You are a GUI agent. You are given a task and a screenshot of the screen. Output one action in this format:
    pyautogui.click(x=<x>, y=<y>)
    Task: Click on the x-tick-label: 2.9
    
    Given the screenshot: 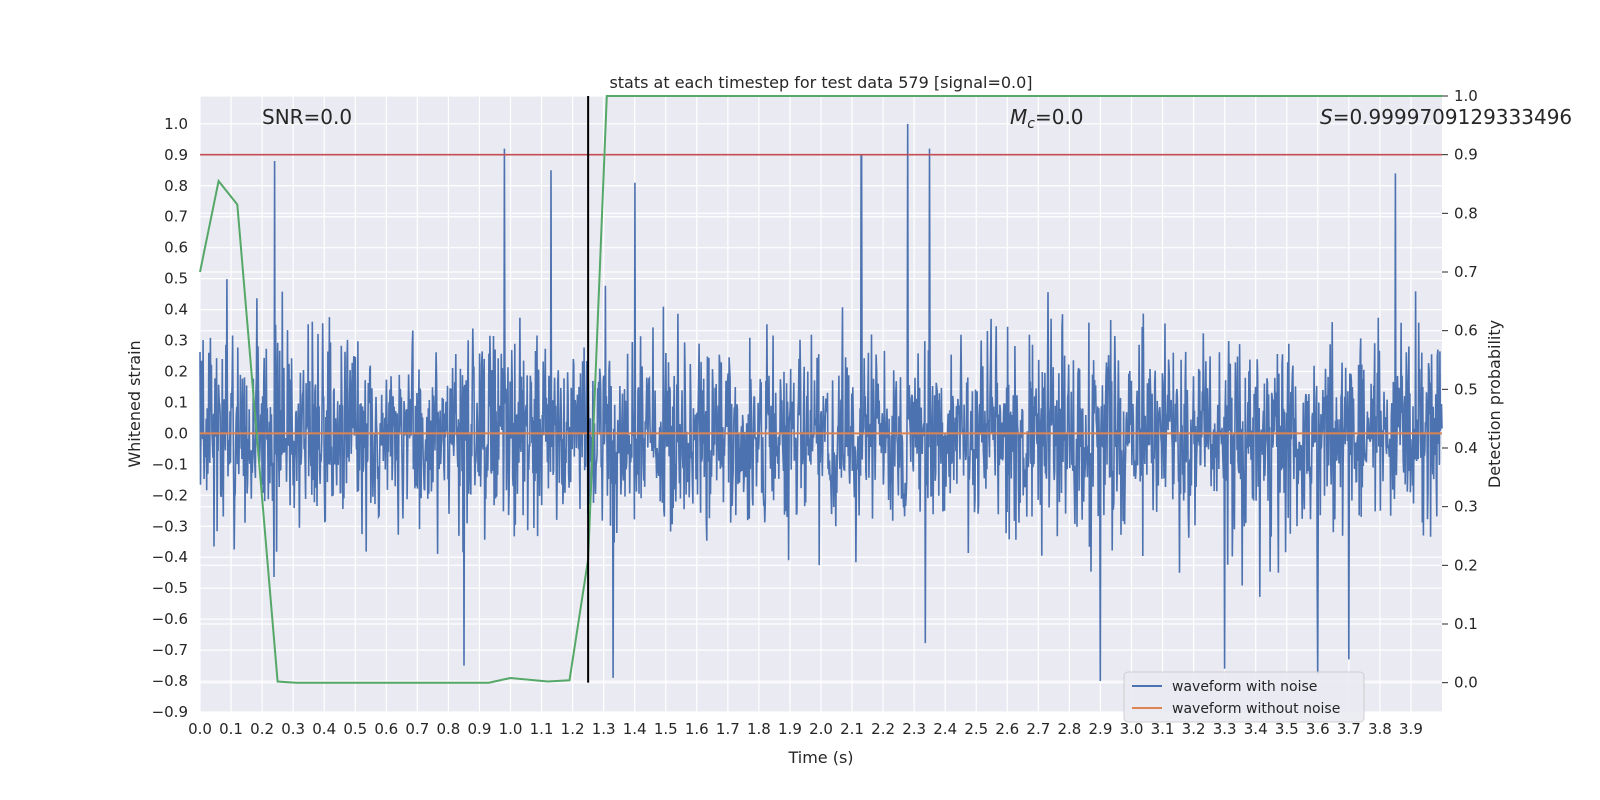 What is the action you would take?
    pyautogui.click(x=1101, y=729)
    